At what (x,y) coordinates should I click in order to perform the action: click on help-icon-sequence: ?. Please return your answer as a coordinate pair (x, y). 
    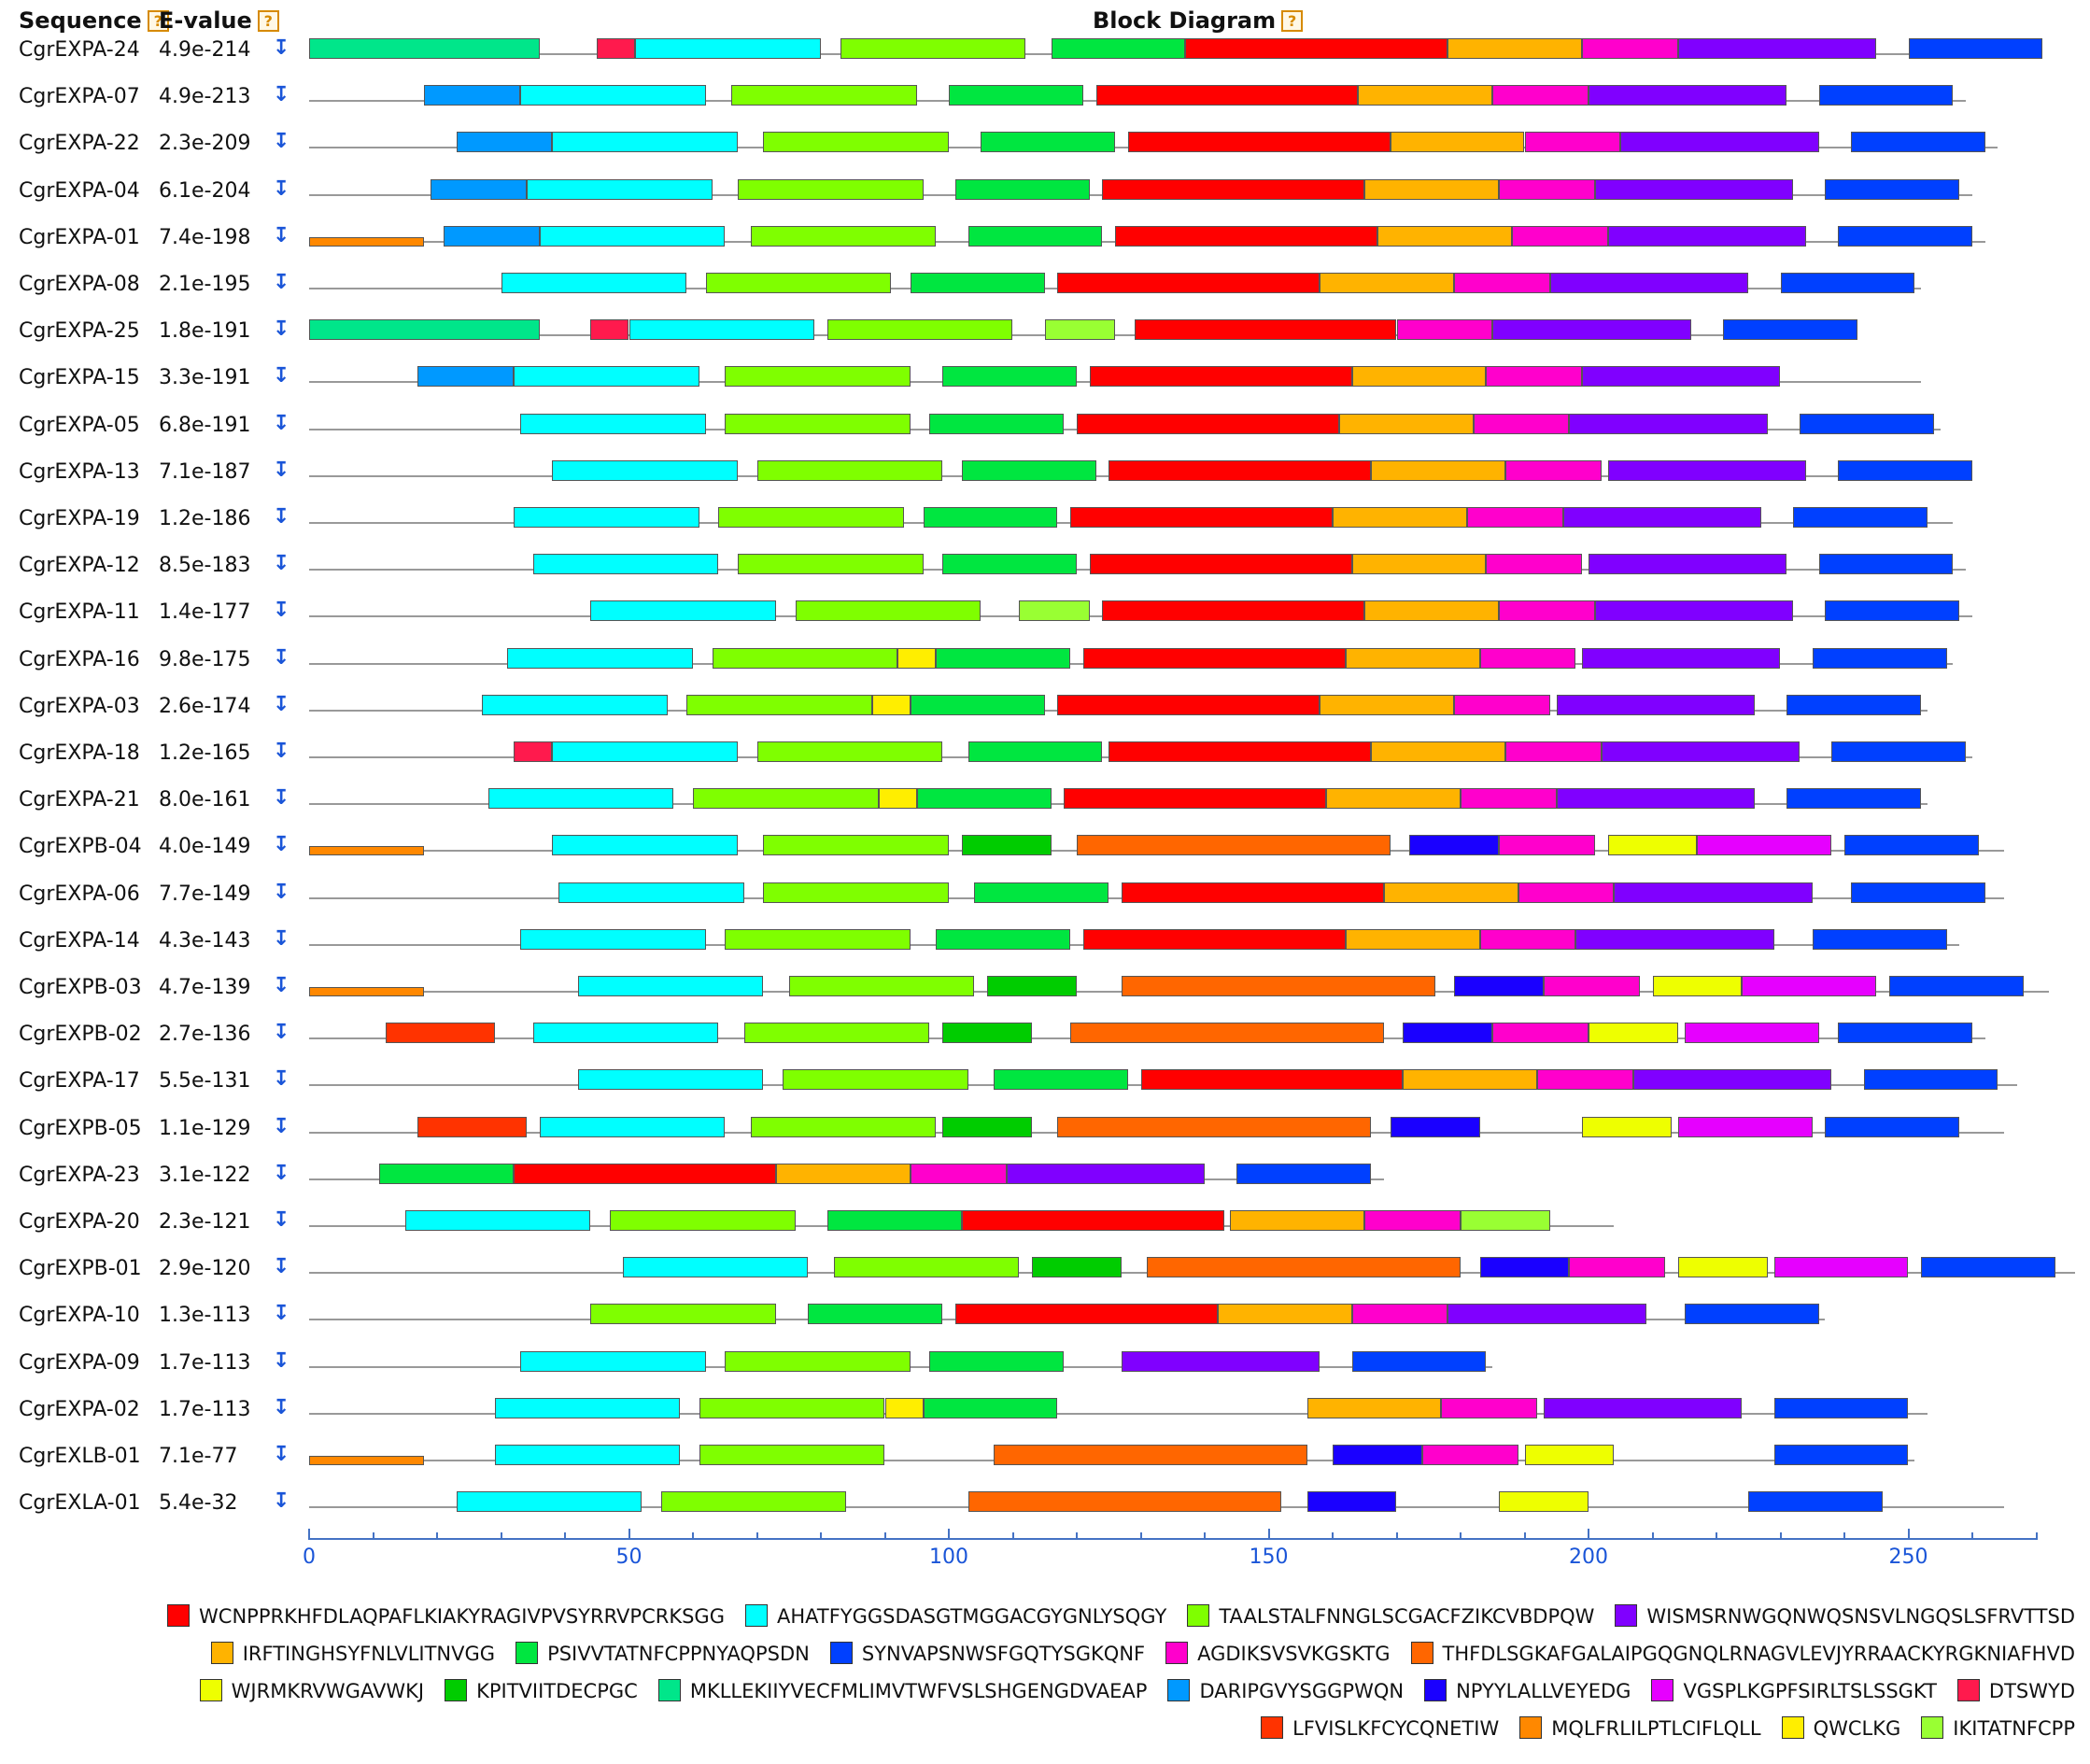
    Looking at the image, I should click on (158, 21).